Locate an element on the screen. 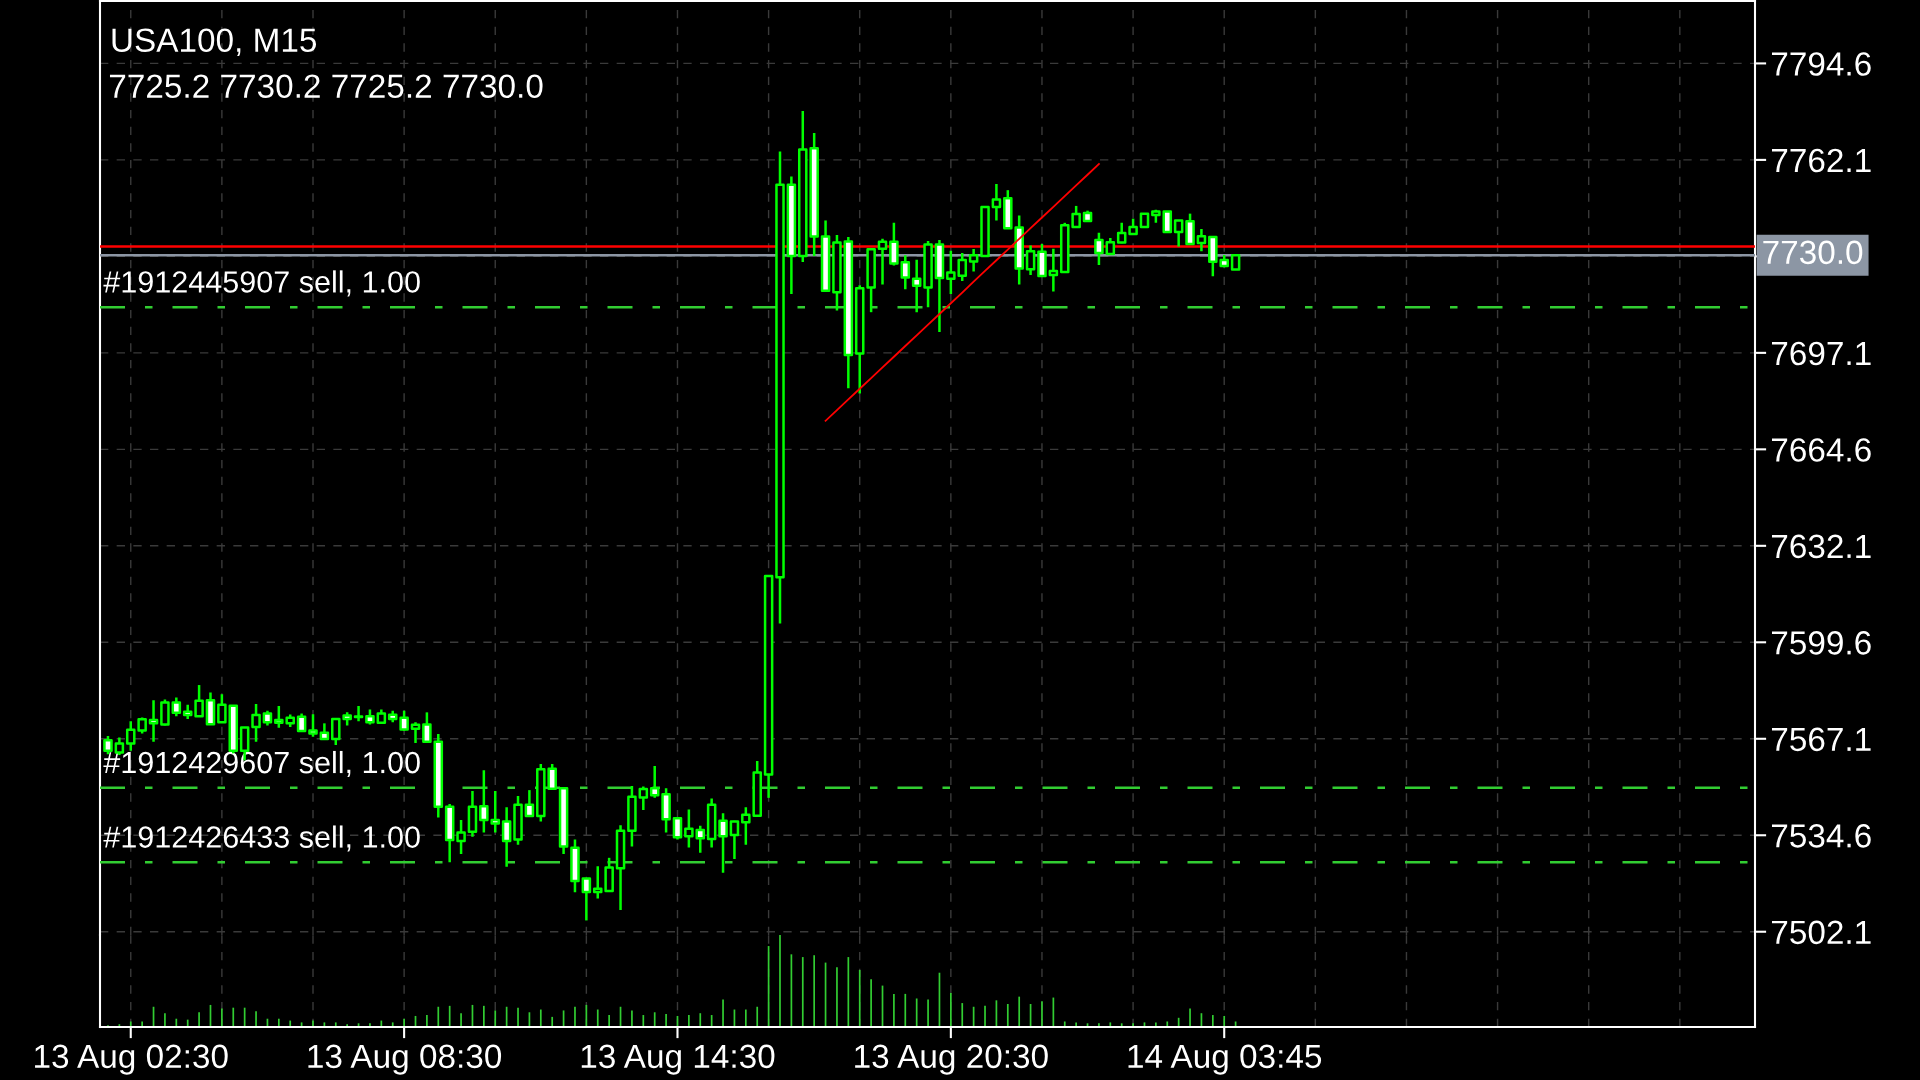 The image size is (1920, 1080). ref-line-label: #1912445907 sell, 1.00 is located at coordinates (261, 283).